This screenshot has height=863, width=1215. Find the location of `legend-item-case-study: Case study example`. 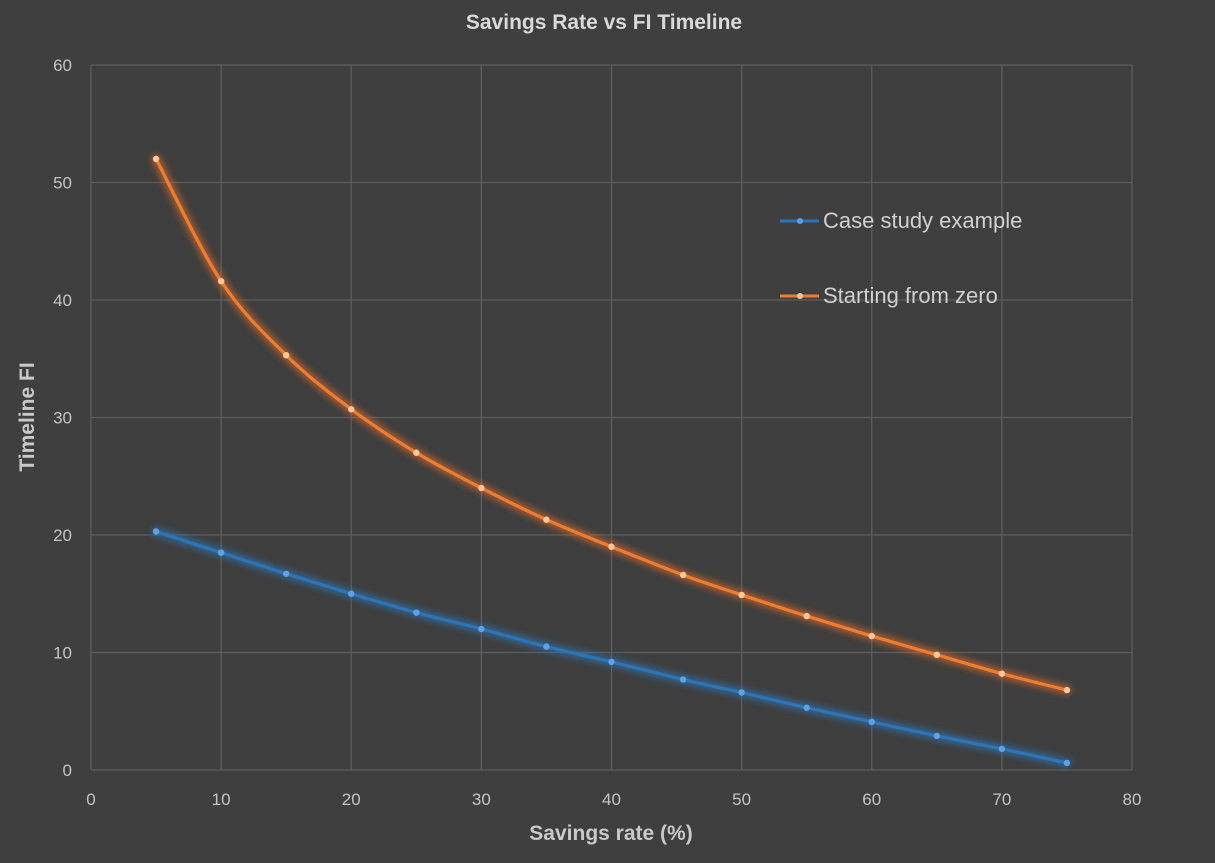

legend-item-case-study: Case study example is located at coordinates (901, 220).